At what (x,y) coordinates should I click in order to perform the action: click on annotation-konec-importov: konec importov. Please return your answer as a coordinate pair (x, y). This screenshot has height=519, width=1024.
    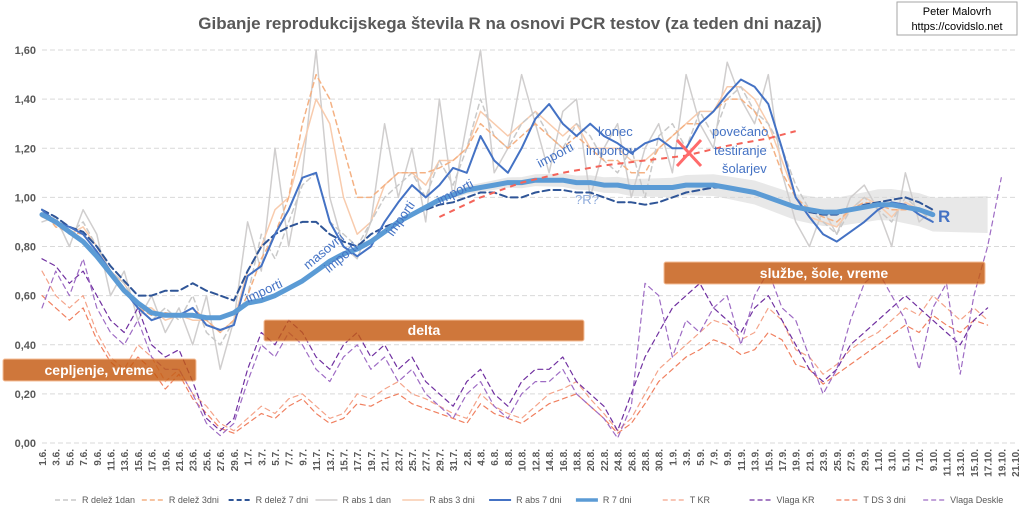
    Looking at the image, I should click on (611, 141).